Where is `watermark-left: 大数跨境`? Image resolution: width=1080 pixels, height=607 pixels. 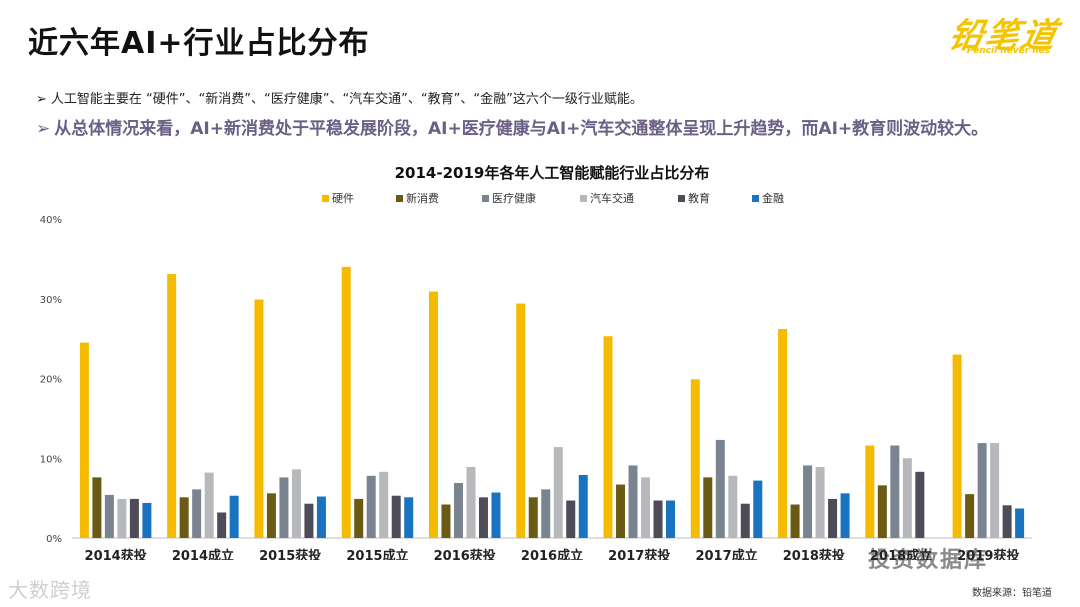
watermark-left: 大数跨境 is located at coordinates (50, 590).